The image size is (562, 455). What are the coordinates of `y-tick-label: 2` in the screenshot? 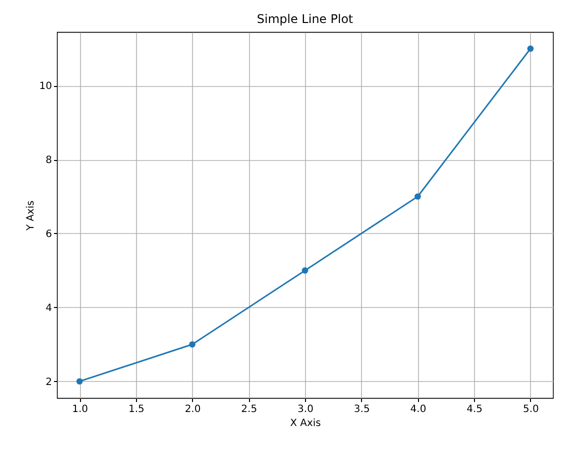 It's located at (49, 382).